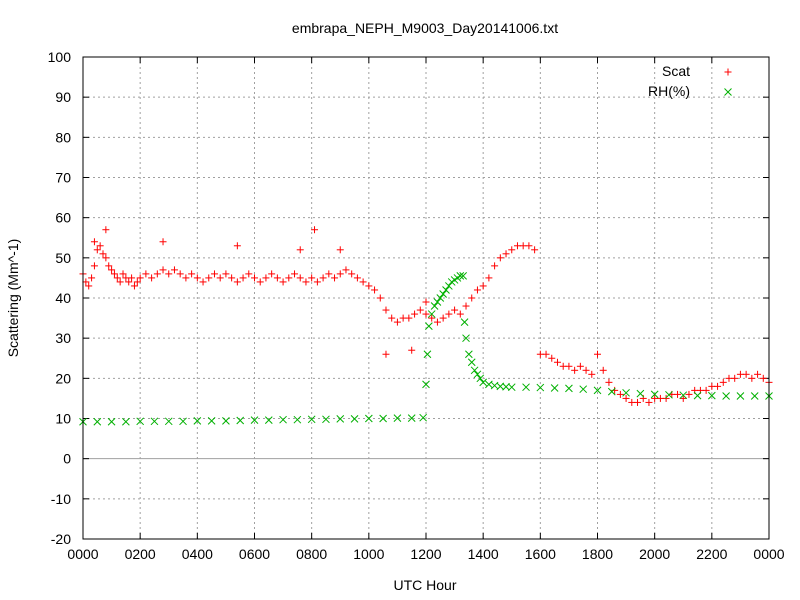 The width and height of the screenshot is (800, 600). Describe the element at coordinates (690, 81) in the screenshot. I see `legend: Scat RH(%)` at that location.